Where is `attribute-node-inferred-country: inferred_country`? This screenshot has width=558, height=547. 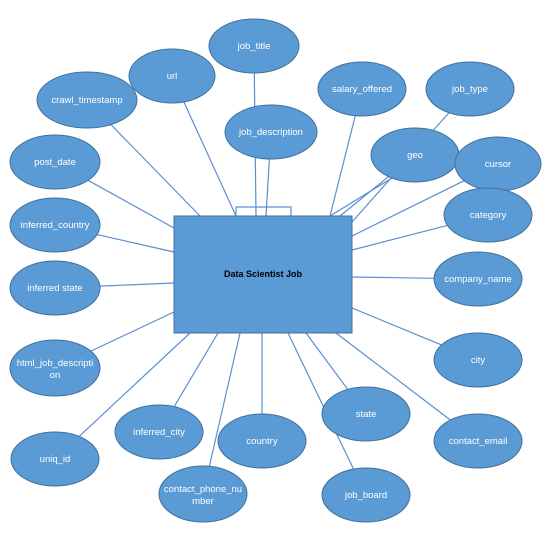
attribute-node-inferred-country: inferred_country is located at coordinates (55, 225).